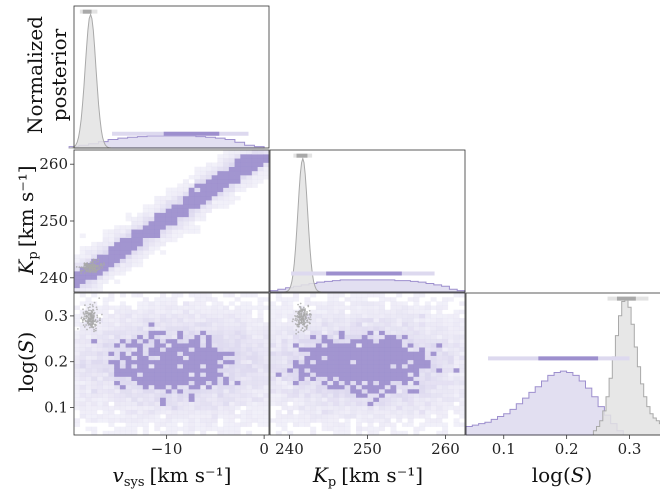 The image size is (660, 495). Describe the element at coordinates (26, 362) in the screenshot. I see `logs-ylabel: log(S)` at that location.